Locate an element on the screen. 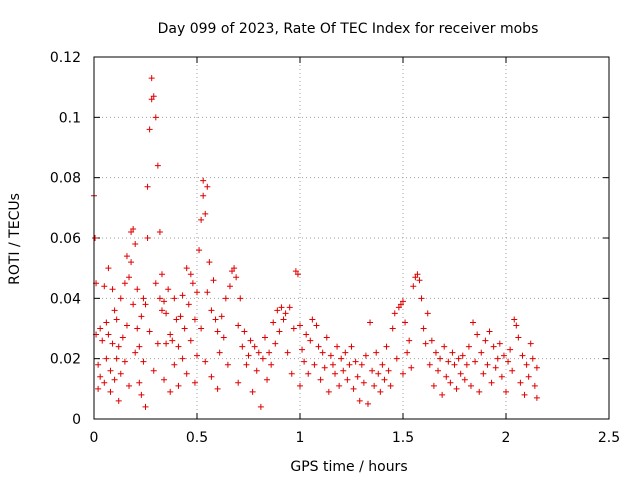  x-axis-label: GPS time / hours is located at coordinates (348, 467).